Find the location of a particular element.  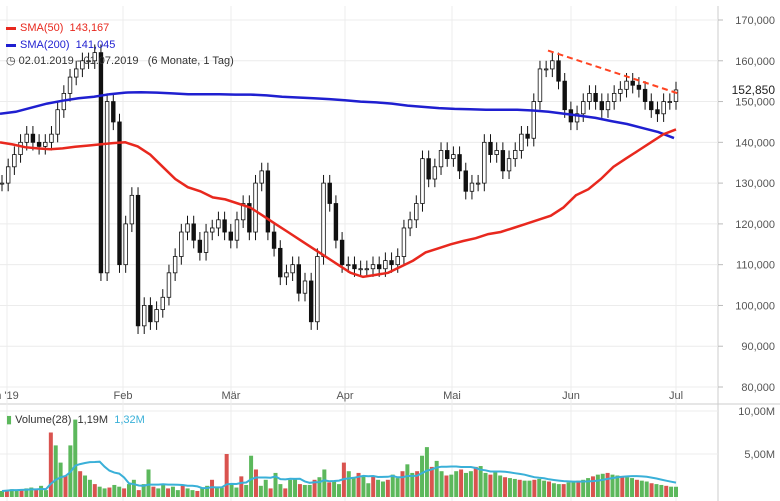

last-price-label: 152,850 is located at coordinates (754, 90).